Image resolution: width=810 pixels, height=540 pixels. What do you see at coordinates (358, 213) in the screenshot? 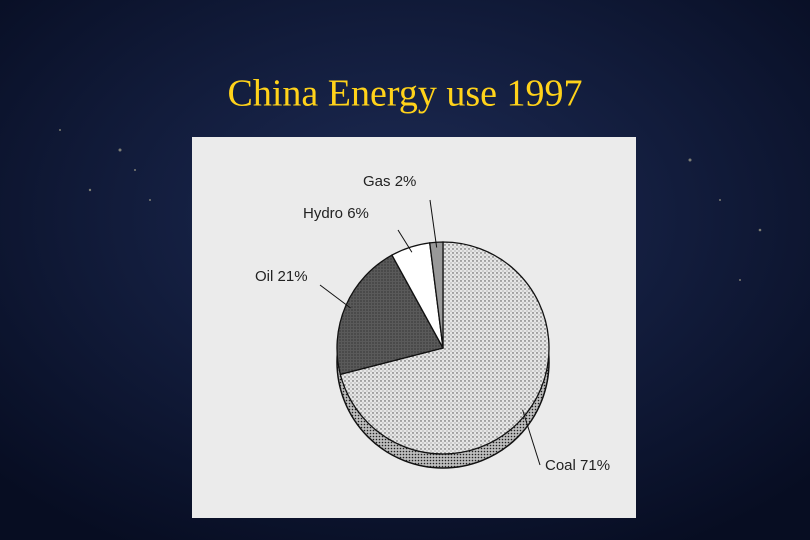
I see `value-label: 6%` at bounding box center [358, 213].